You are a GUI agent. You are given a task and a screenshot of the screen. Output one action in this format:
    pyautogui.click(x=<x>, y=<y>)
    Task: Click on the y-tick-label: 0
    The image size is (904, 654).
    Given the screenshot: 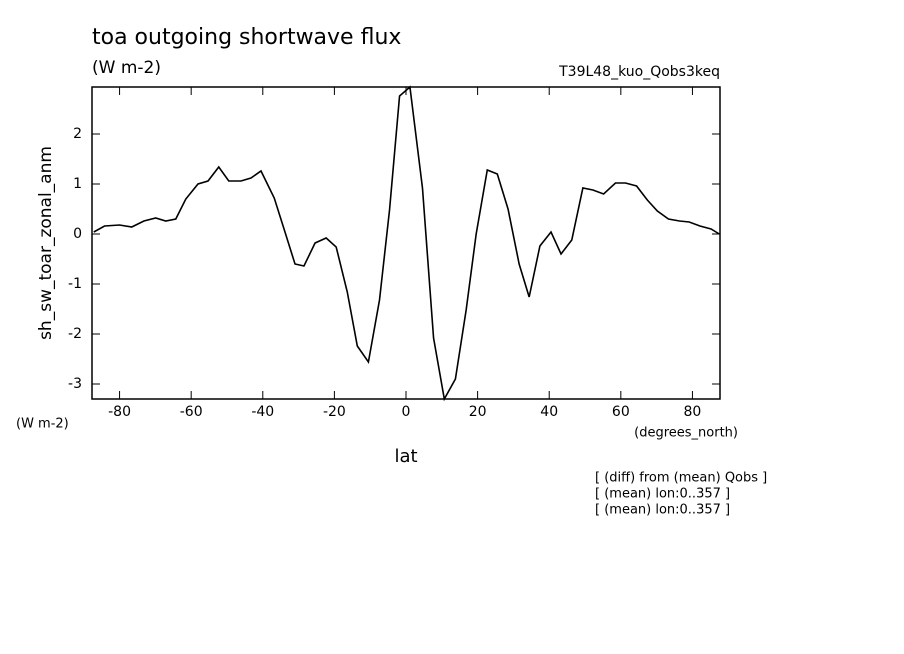 What is the action you would take?
    pyautogui.click(x=77, y=234)
    